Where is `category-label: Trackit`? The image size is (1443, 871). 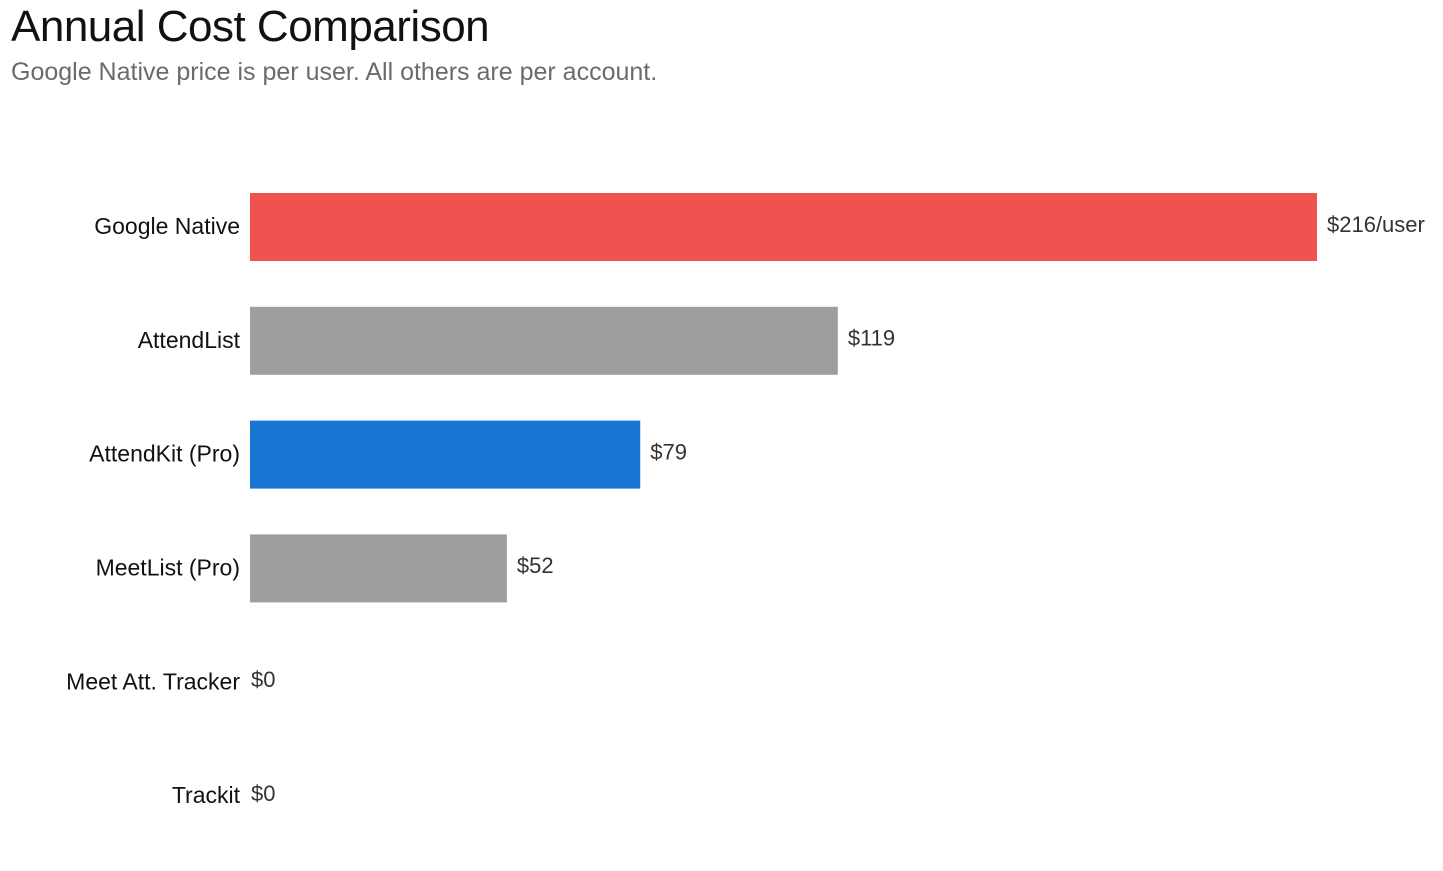
category-label: Trackit is located at coordinates (206, 795).